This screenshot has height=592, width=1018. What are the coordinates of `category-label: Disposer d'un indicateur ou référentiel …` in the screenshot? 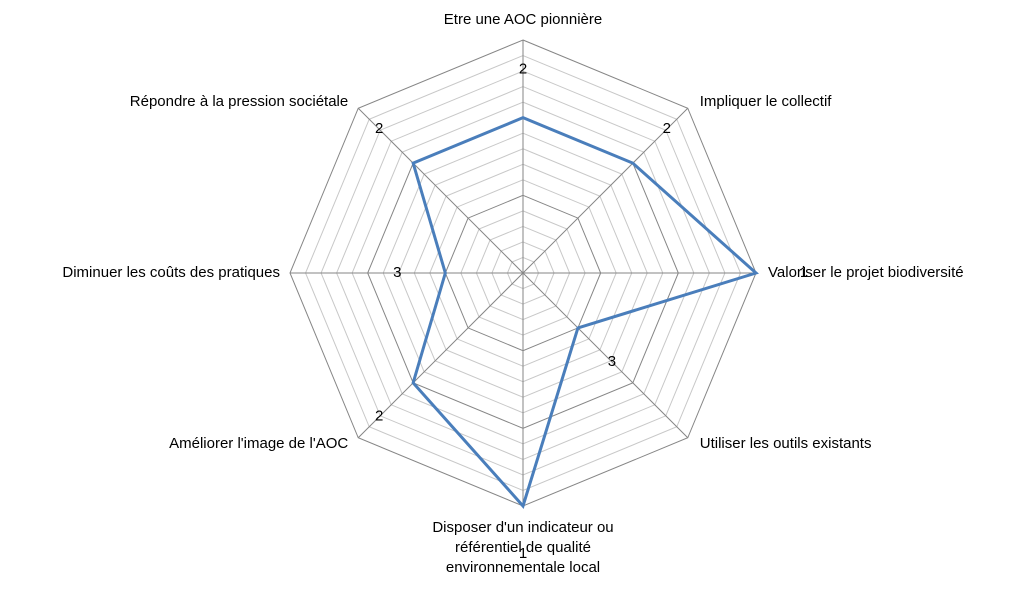 It's located at (523, 547).